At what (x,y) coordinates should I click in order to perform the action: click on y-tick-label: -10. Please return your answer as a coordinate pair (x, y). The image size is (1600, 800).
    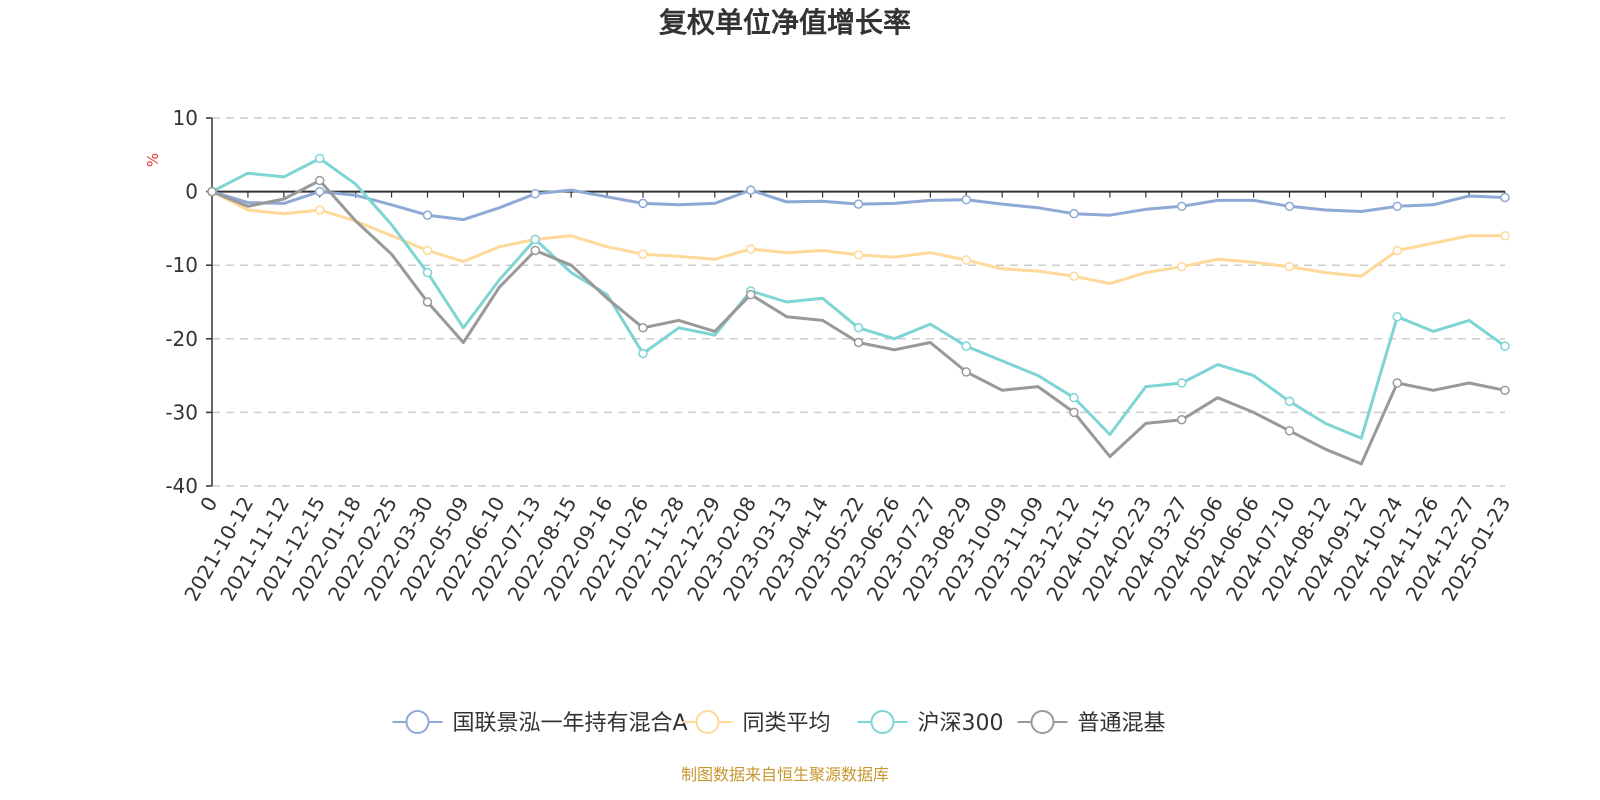
    Looking at the image, I should click on (181, 265).